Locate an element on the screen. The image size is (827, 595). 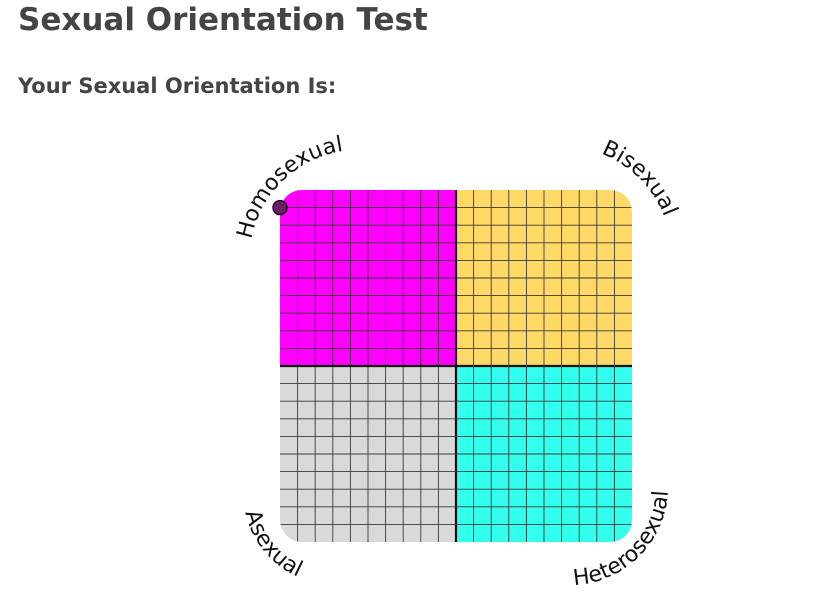
result-heading: Your Sexual Orientation Is: is located at coordinates (177, 86).